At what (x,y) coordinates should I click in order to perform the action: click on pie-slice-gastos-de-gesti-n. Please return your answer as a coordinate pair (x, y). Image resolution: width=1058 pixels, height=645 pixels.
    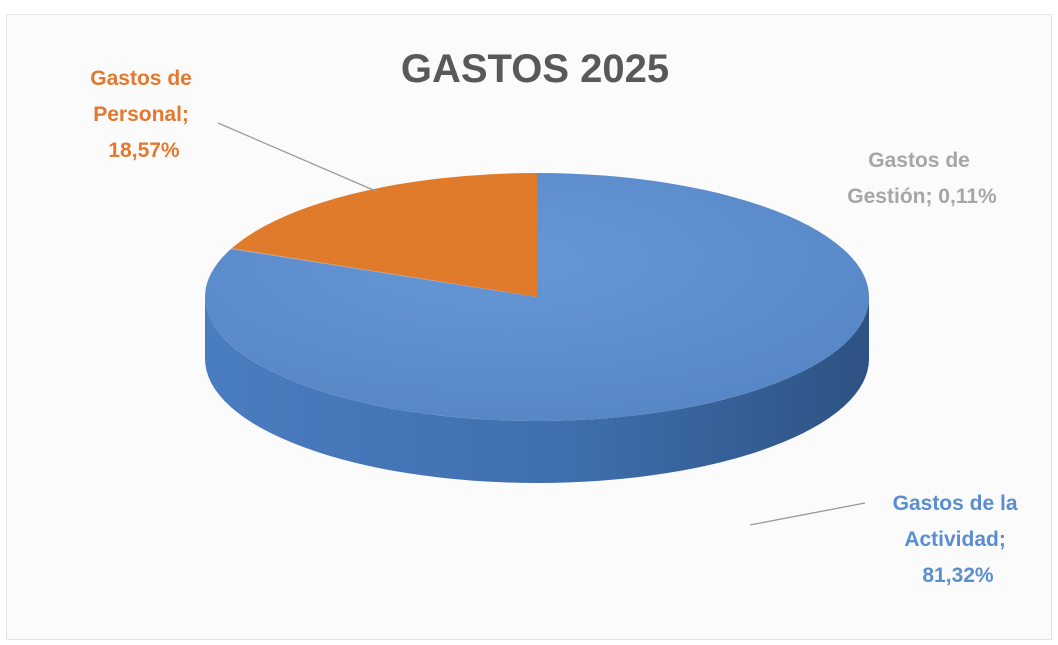
    Looking at the image, I should click on (384, 272).